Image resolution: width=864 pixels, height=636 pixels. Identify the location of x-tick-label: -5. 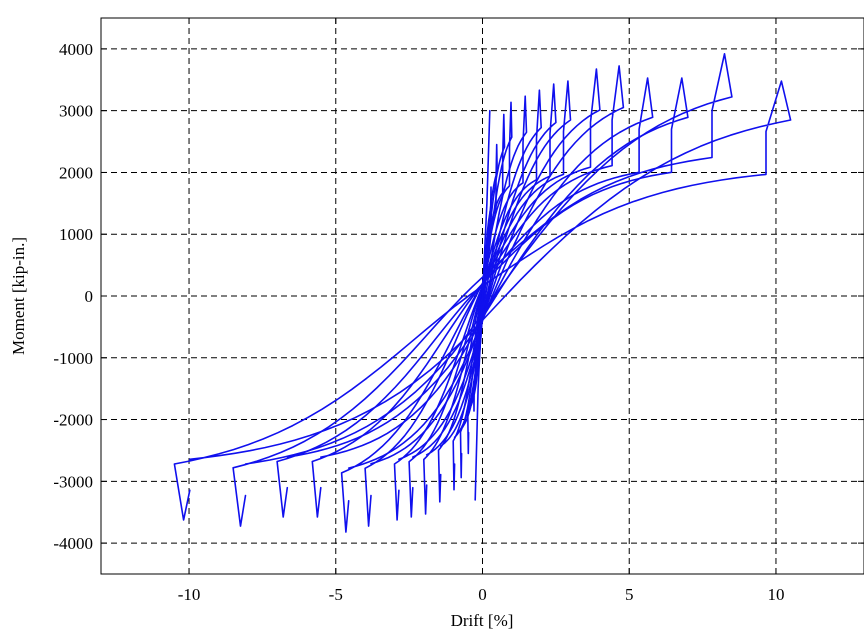
(336, 594).